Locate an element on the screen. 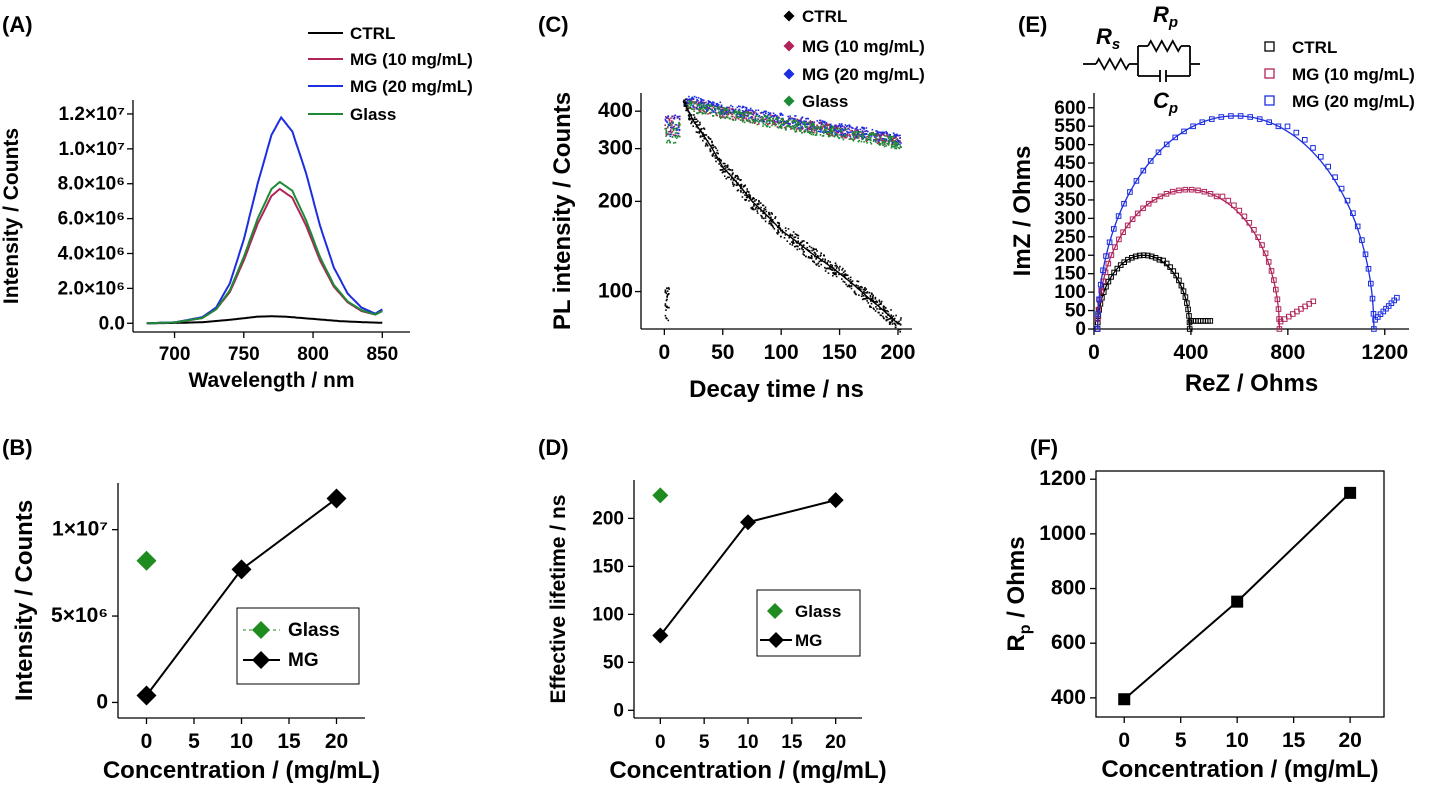 The image size is (1454, 787). y-tick-label: 550 is located at coordinates (1070, 126).